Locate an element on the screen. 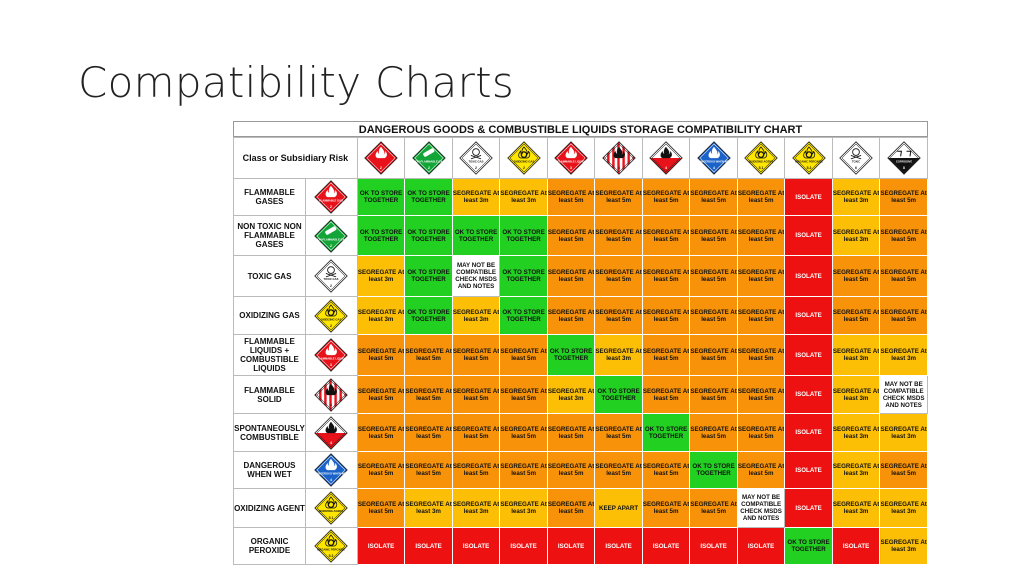 Image resolution: width=1024 pixels, height=576 pixels. slide-title: Compatibility Charts is located at coordinates (296, 82).